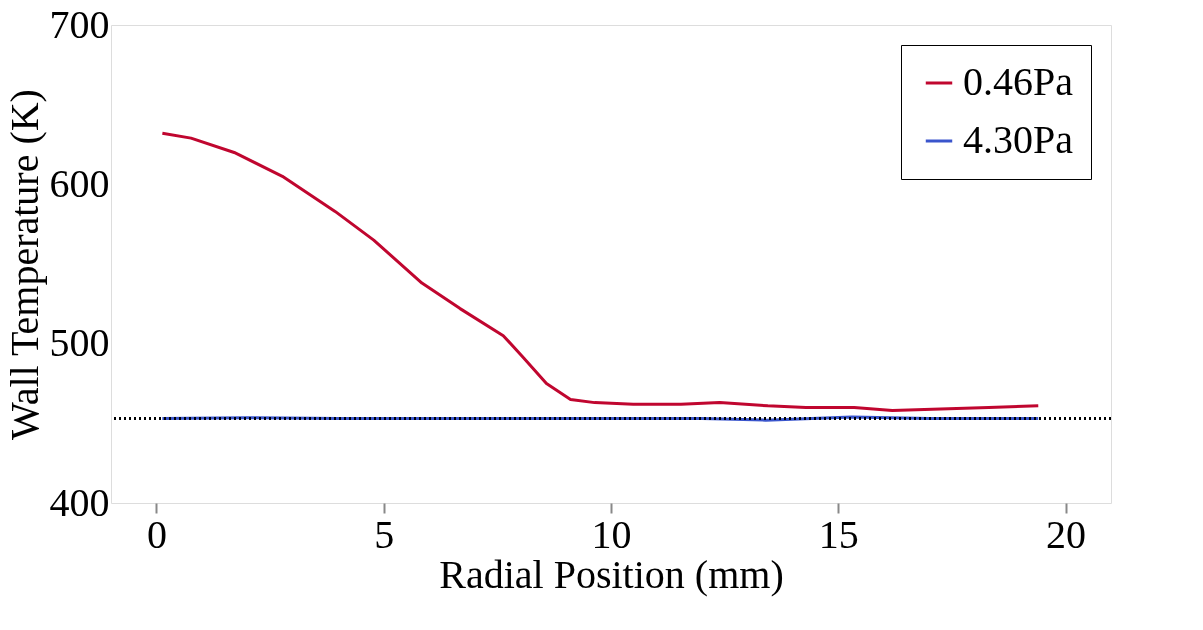 The image size is (1203, 630). Describe the element at coordinates (156, 534) in the screenshot. I see `x-tick-label: 0` at that location.